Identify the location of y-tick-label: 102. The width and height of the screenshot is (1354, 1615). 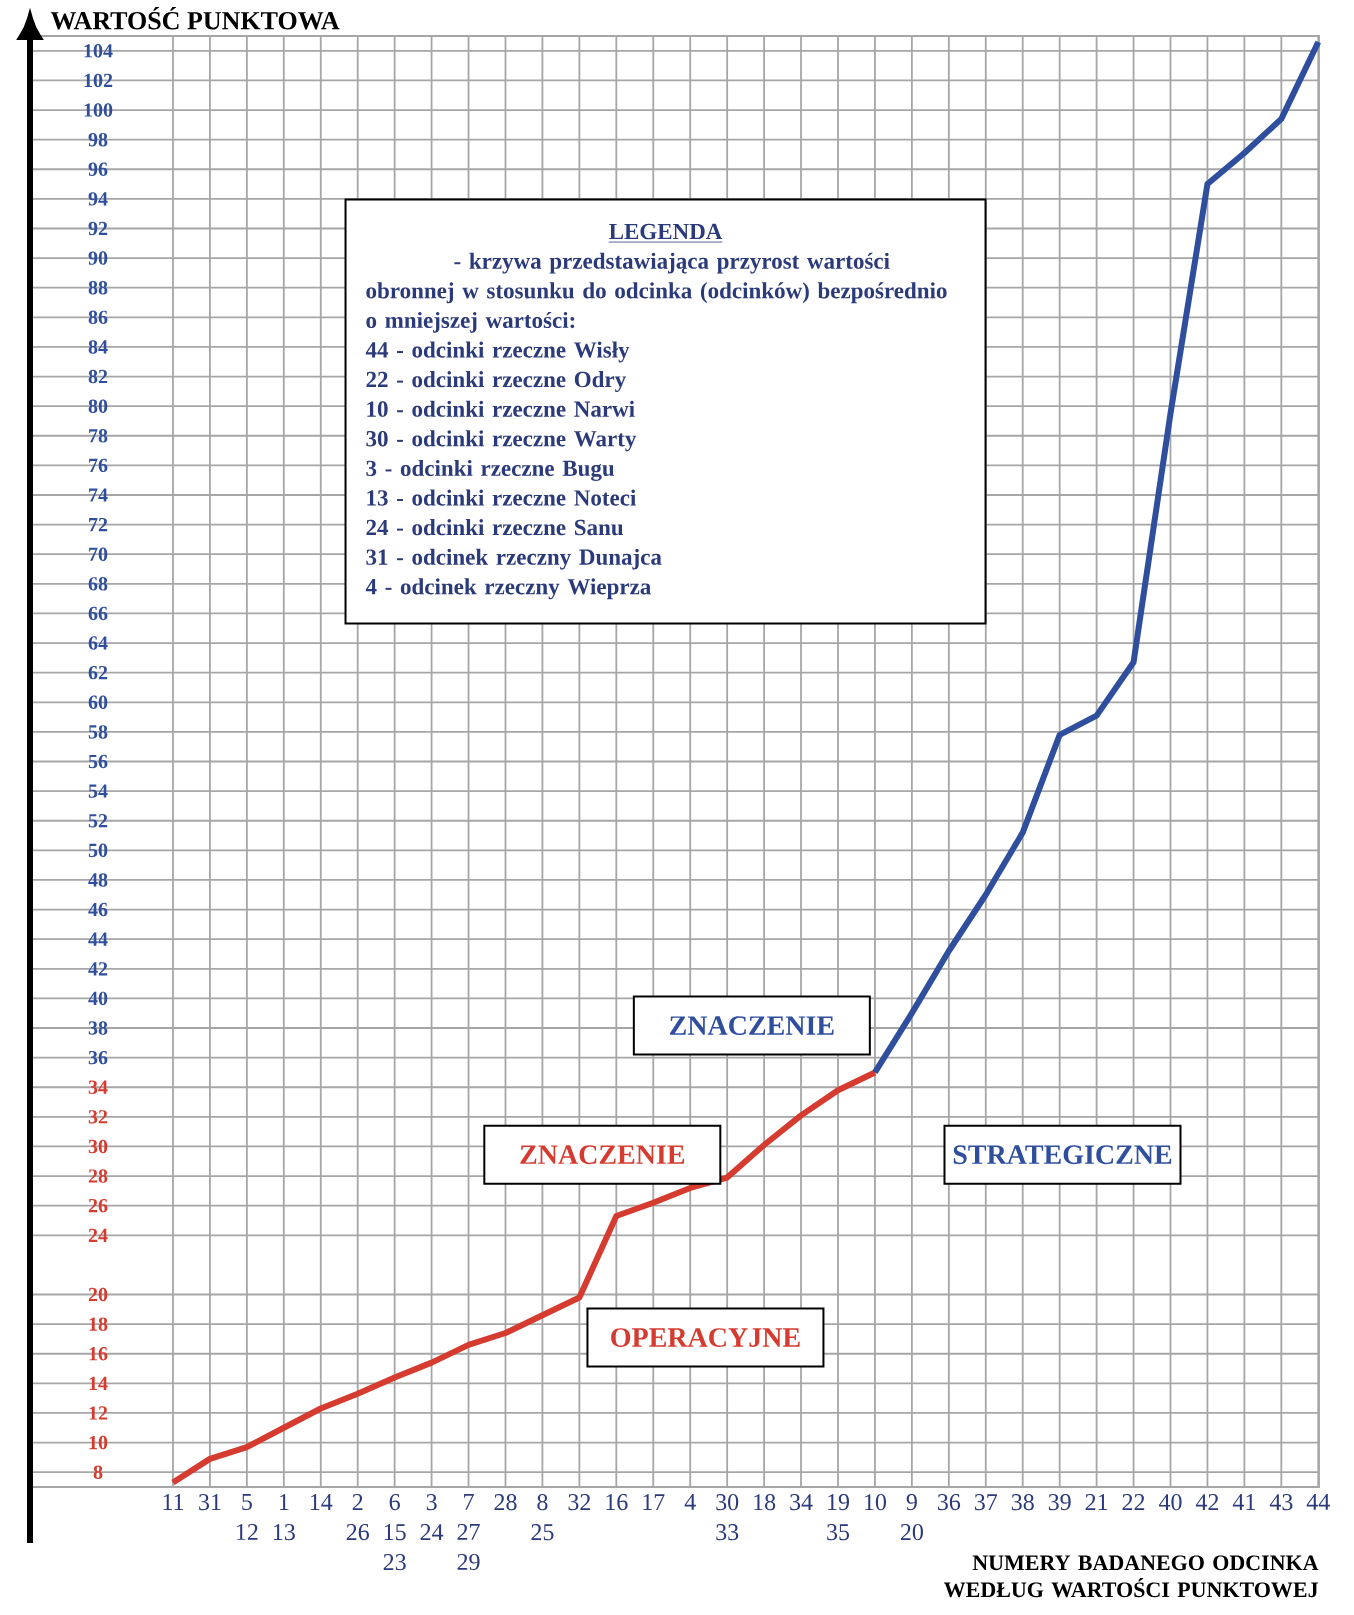
(98, 80).